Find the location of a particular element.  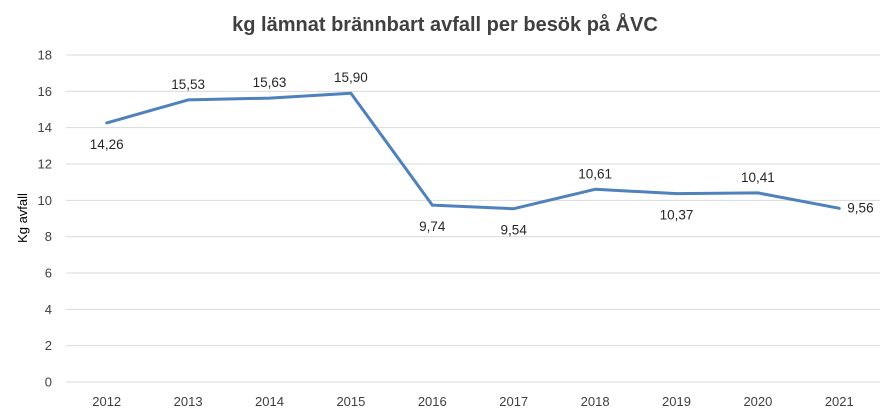

x-tick-label: 2020 is located at coordinates (757, 401).